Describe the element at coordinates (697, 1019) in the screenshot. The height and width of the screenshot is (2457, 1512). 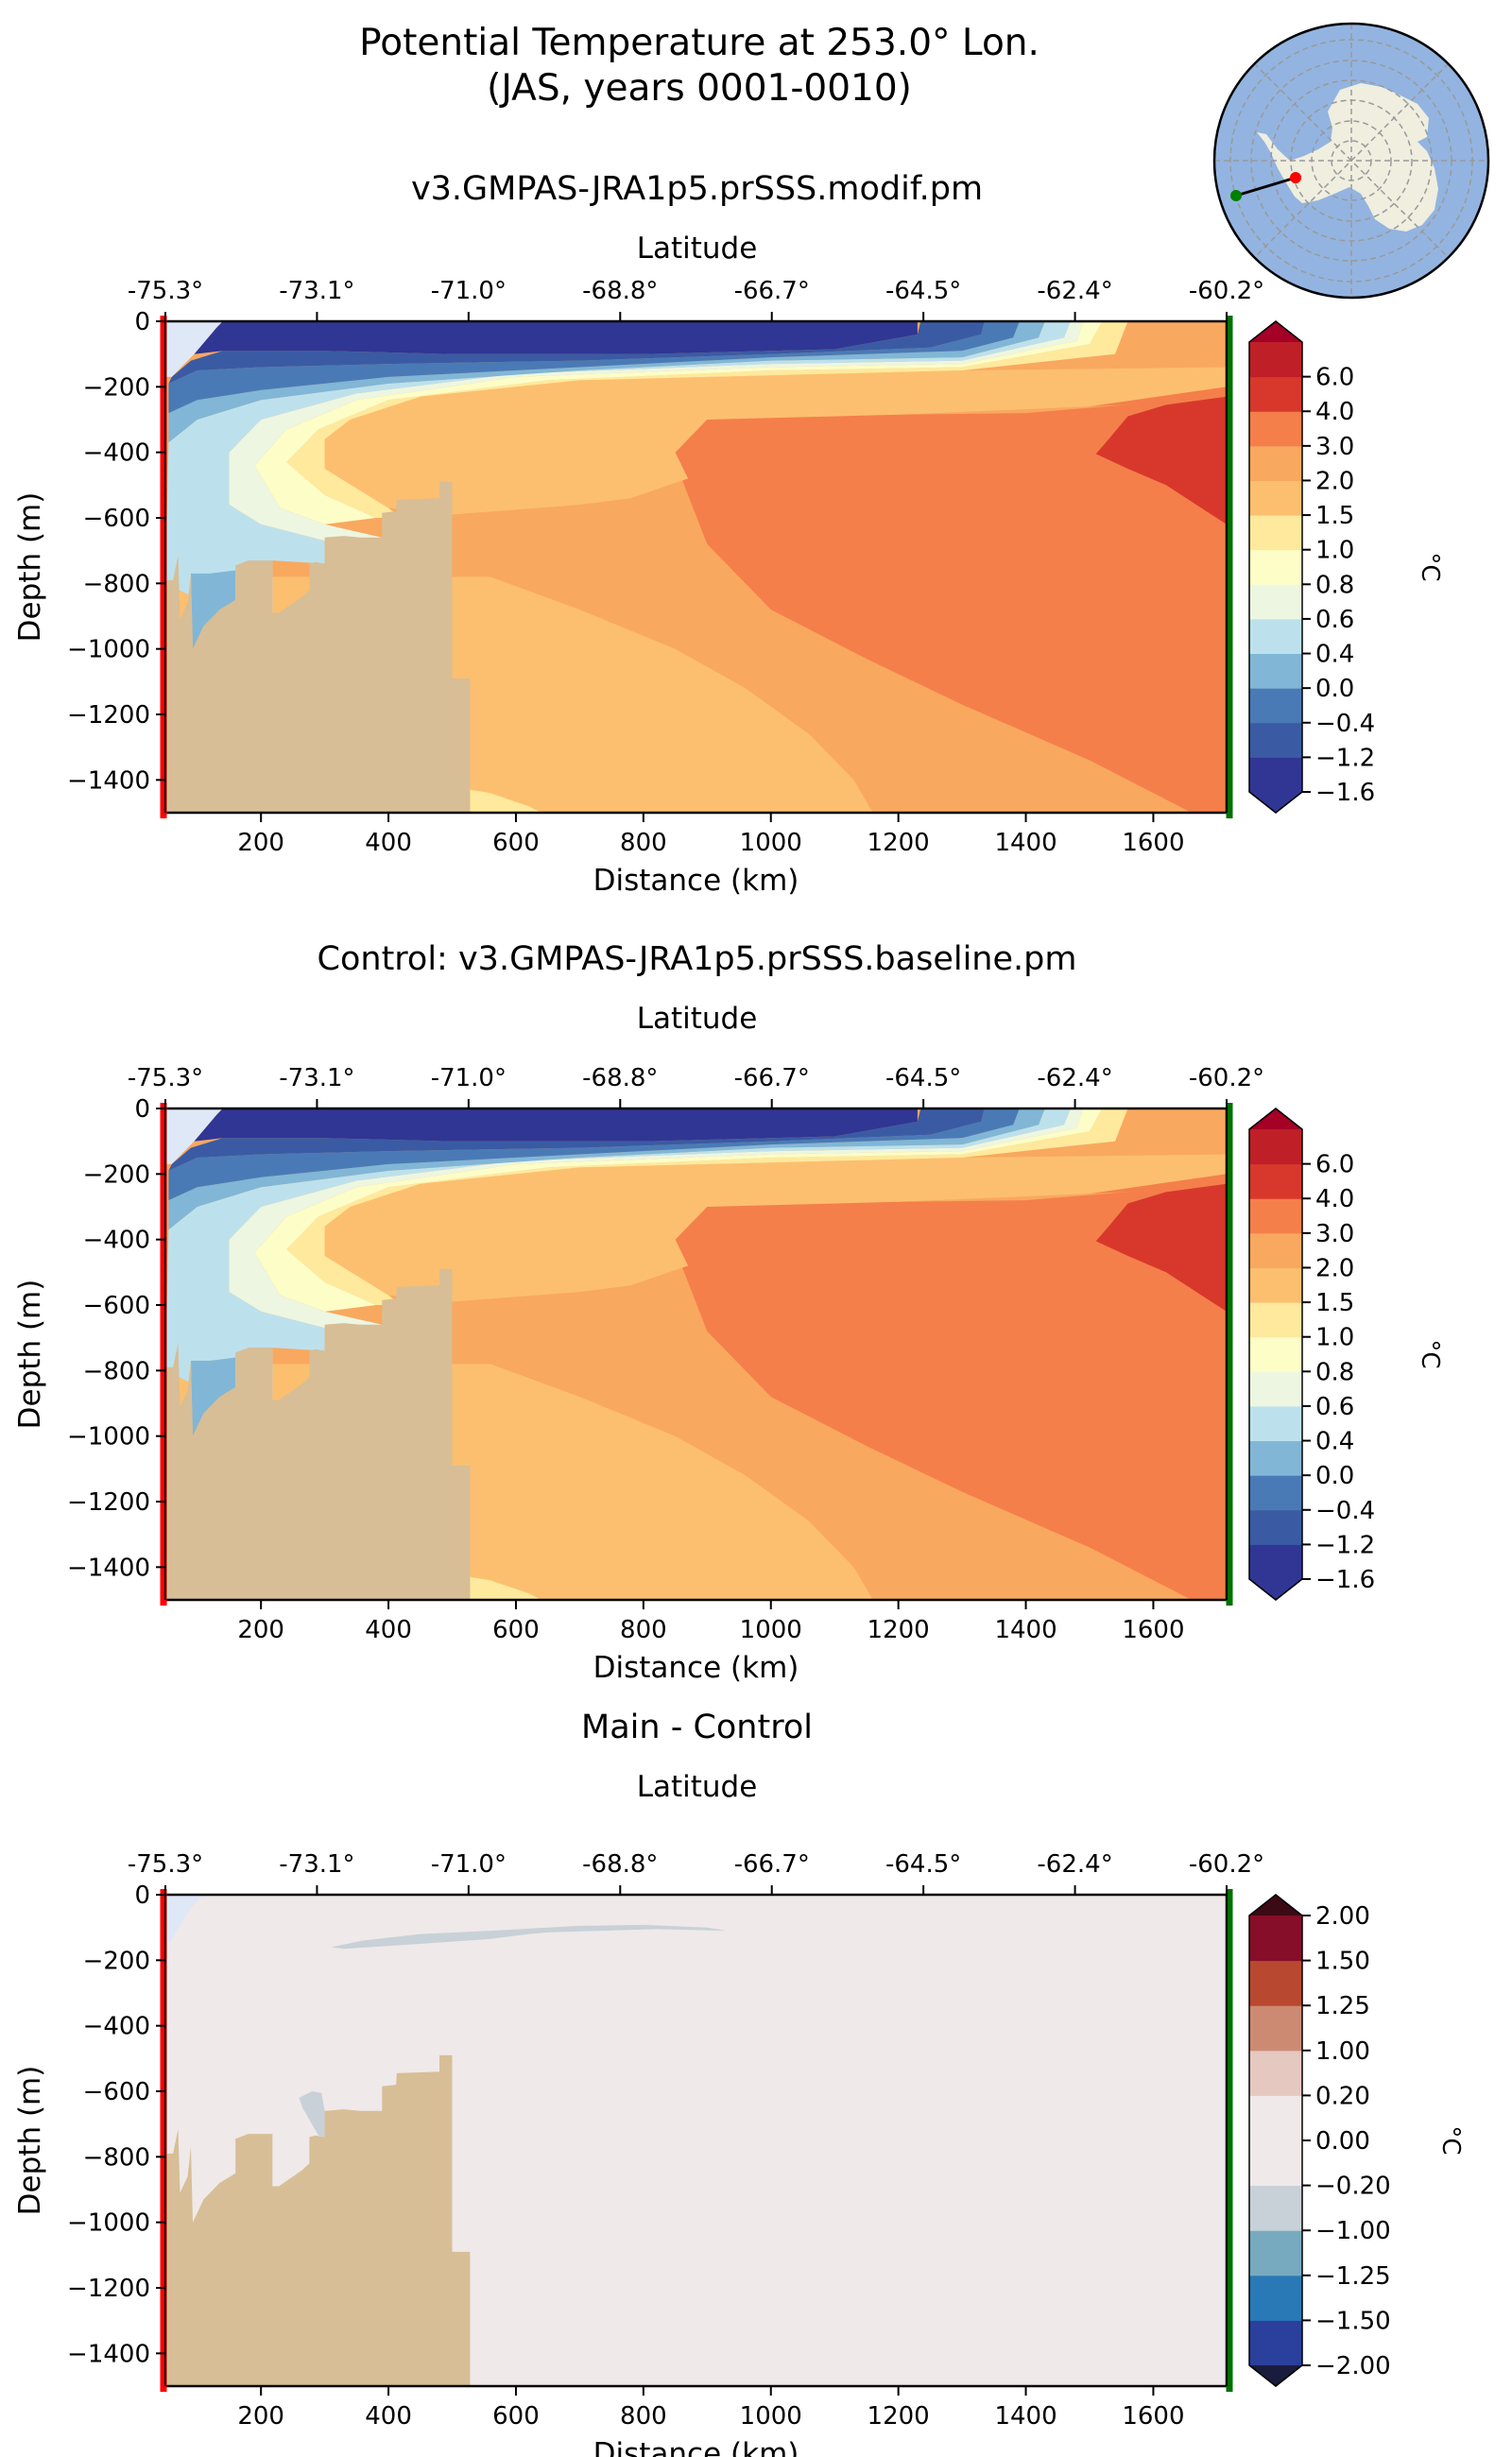
I see `panel-2-top-axis-label: Latitude` at that location.